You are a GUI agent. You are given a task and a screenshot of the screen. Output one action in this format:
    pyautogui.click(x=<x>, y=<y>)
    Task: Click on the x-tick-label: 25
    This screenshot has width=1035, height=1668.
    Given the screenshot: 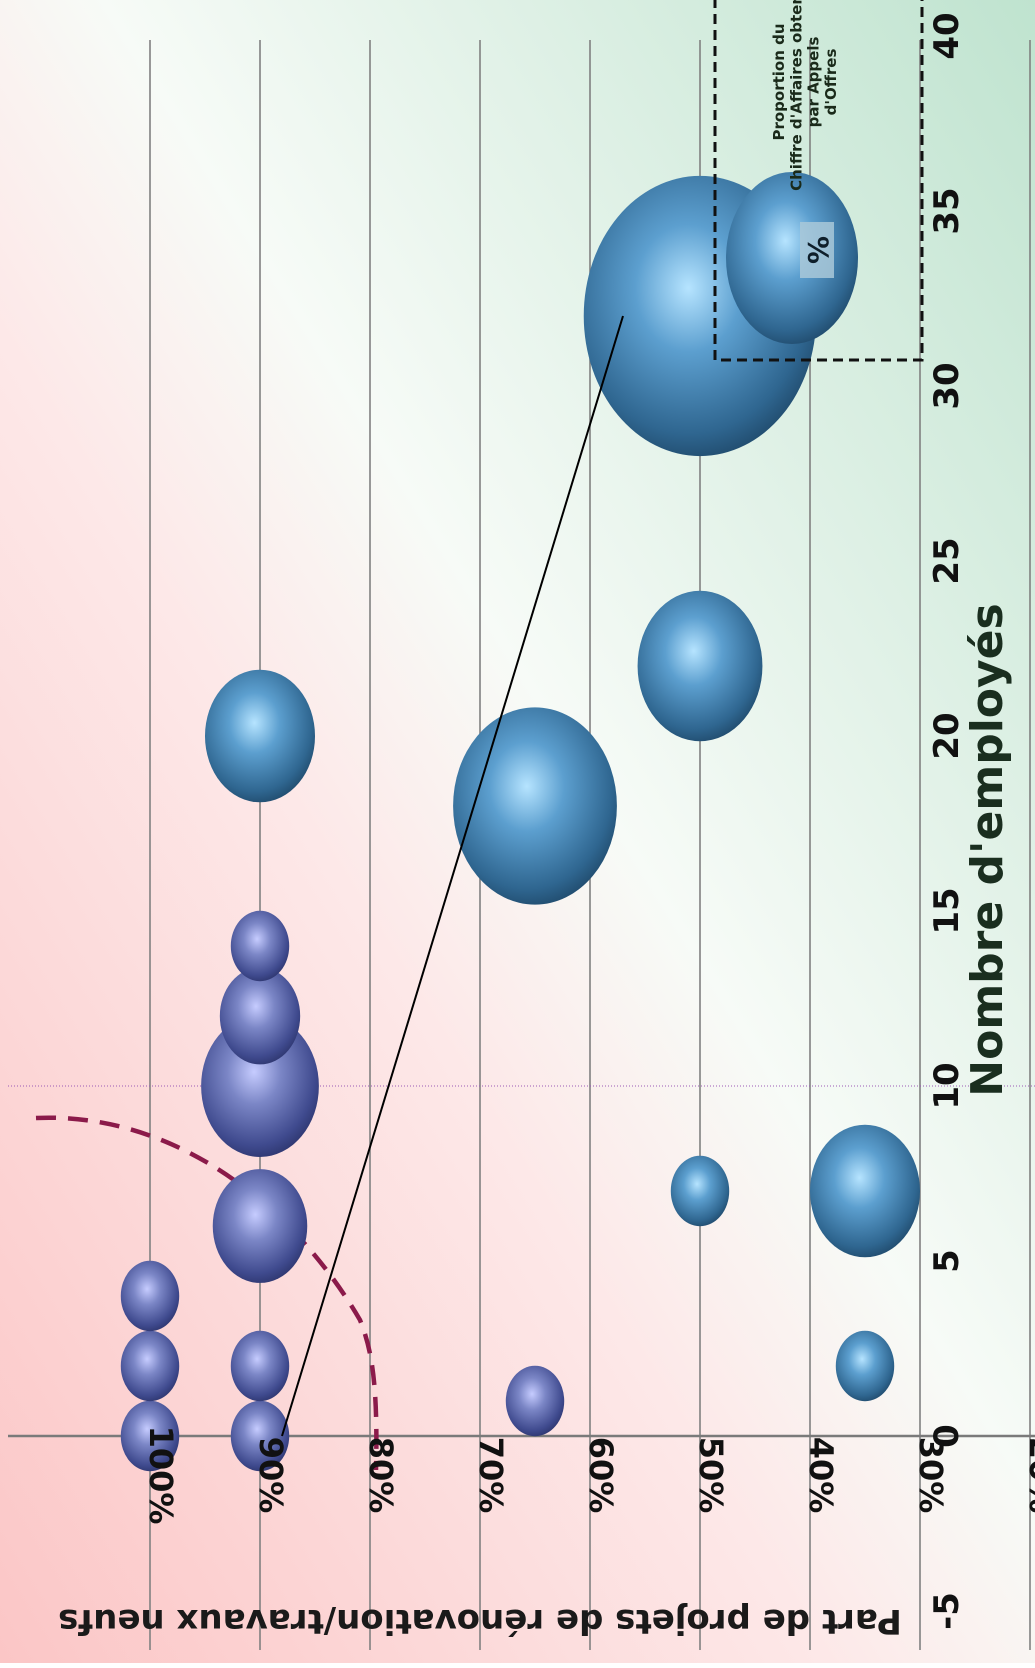 What is the action you would take?
    pyautogui.click(x=947, y=560)
    